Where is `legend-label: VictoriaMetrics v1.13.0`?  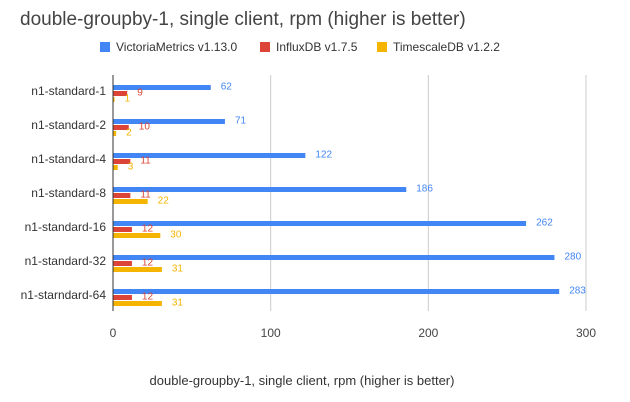 legend-label: VictoriaMetrics v1.13.0 is located at coordinates (176, 47).